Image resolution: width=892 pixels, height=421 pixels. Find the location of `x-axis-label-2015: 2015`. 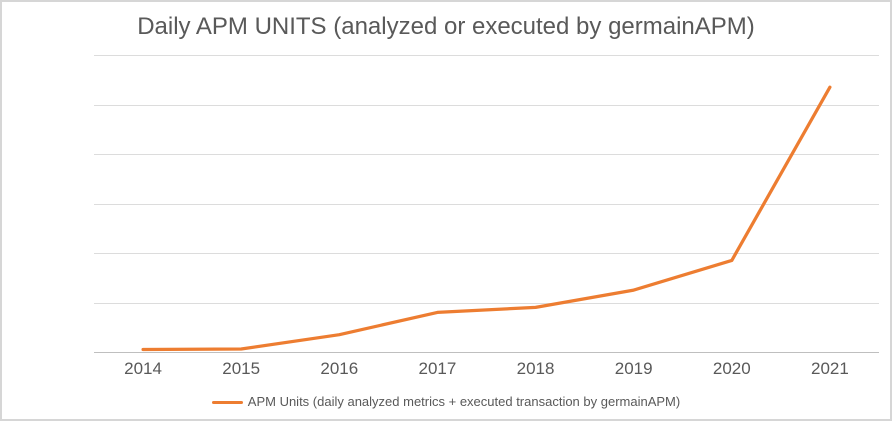

x-axis-label-2015: 2015 is located at coordinates (241, 368).